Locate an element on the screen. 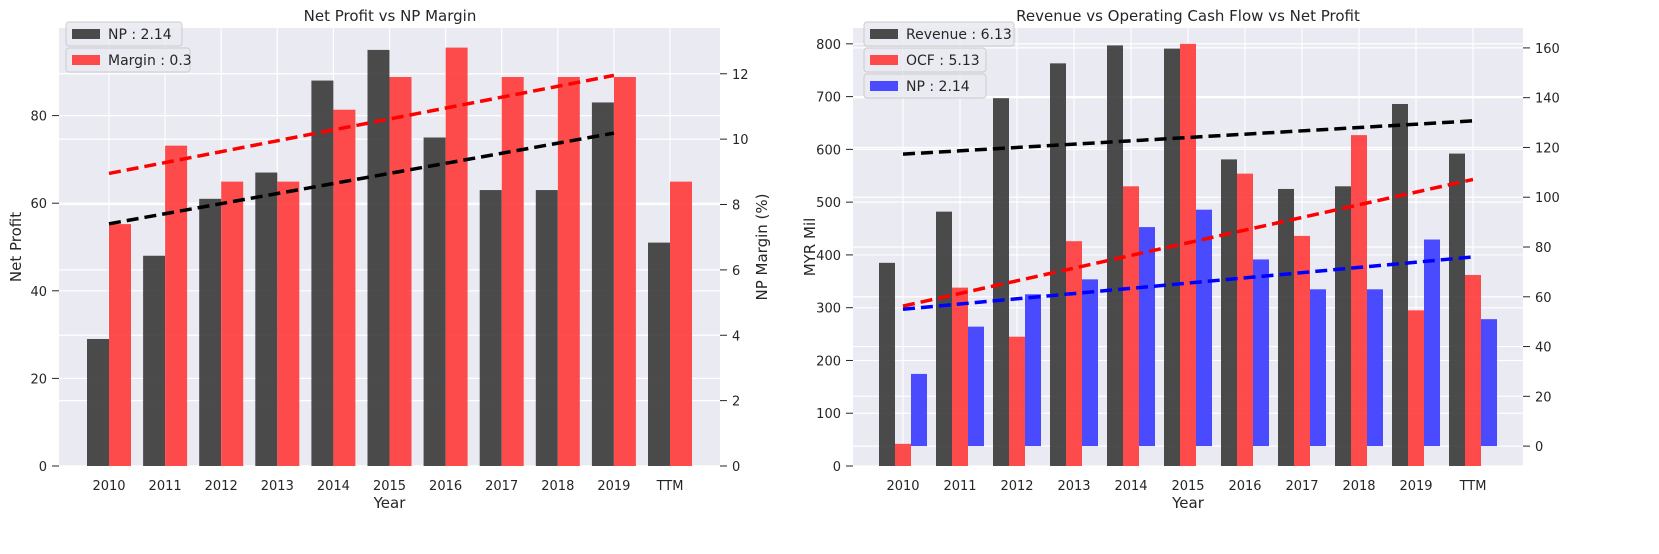 The width and height of the screenshot is (1659, 554). chart1-bar-margin-2016 is located at coordinates (456, 256).